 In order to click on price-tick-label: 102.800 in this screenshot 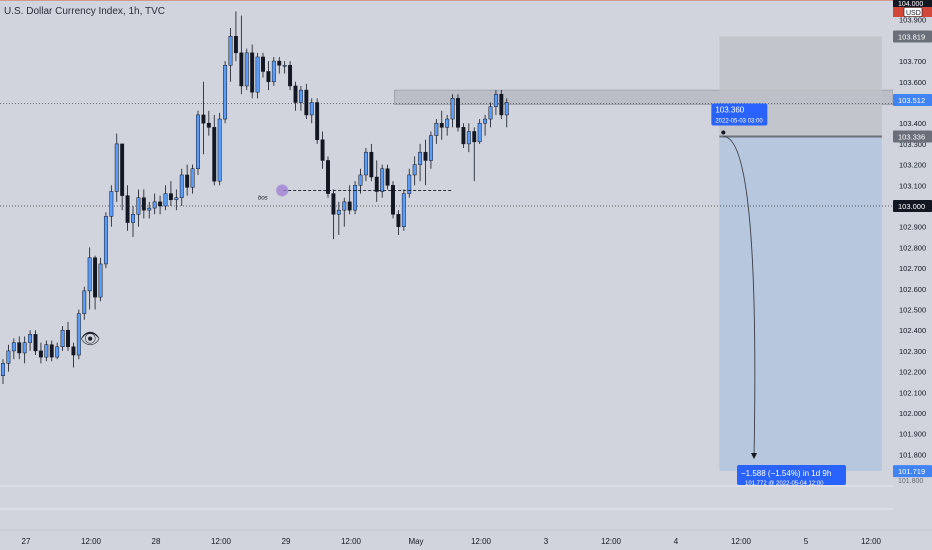, I will do `click(912, 247)`.